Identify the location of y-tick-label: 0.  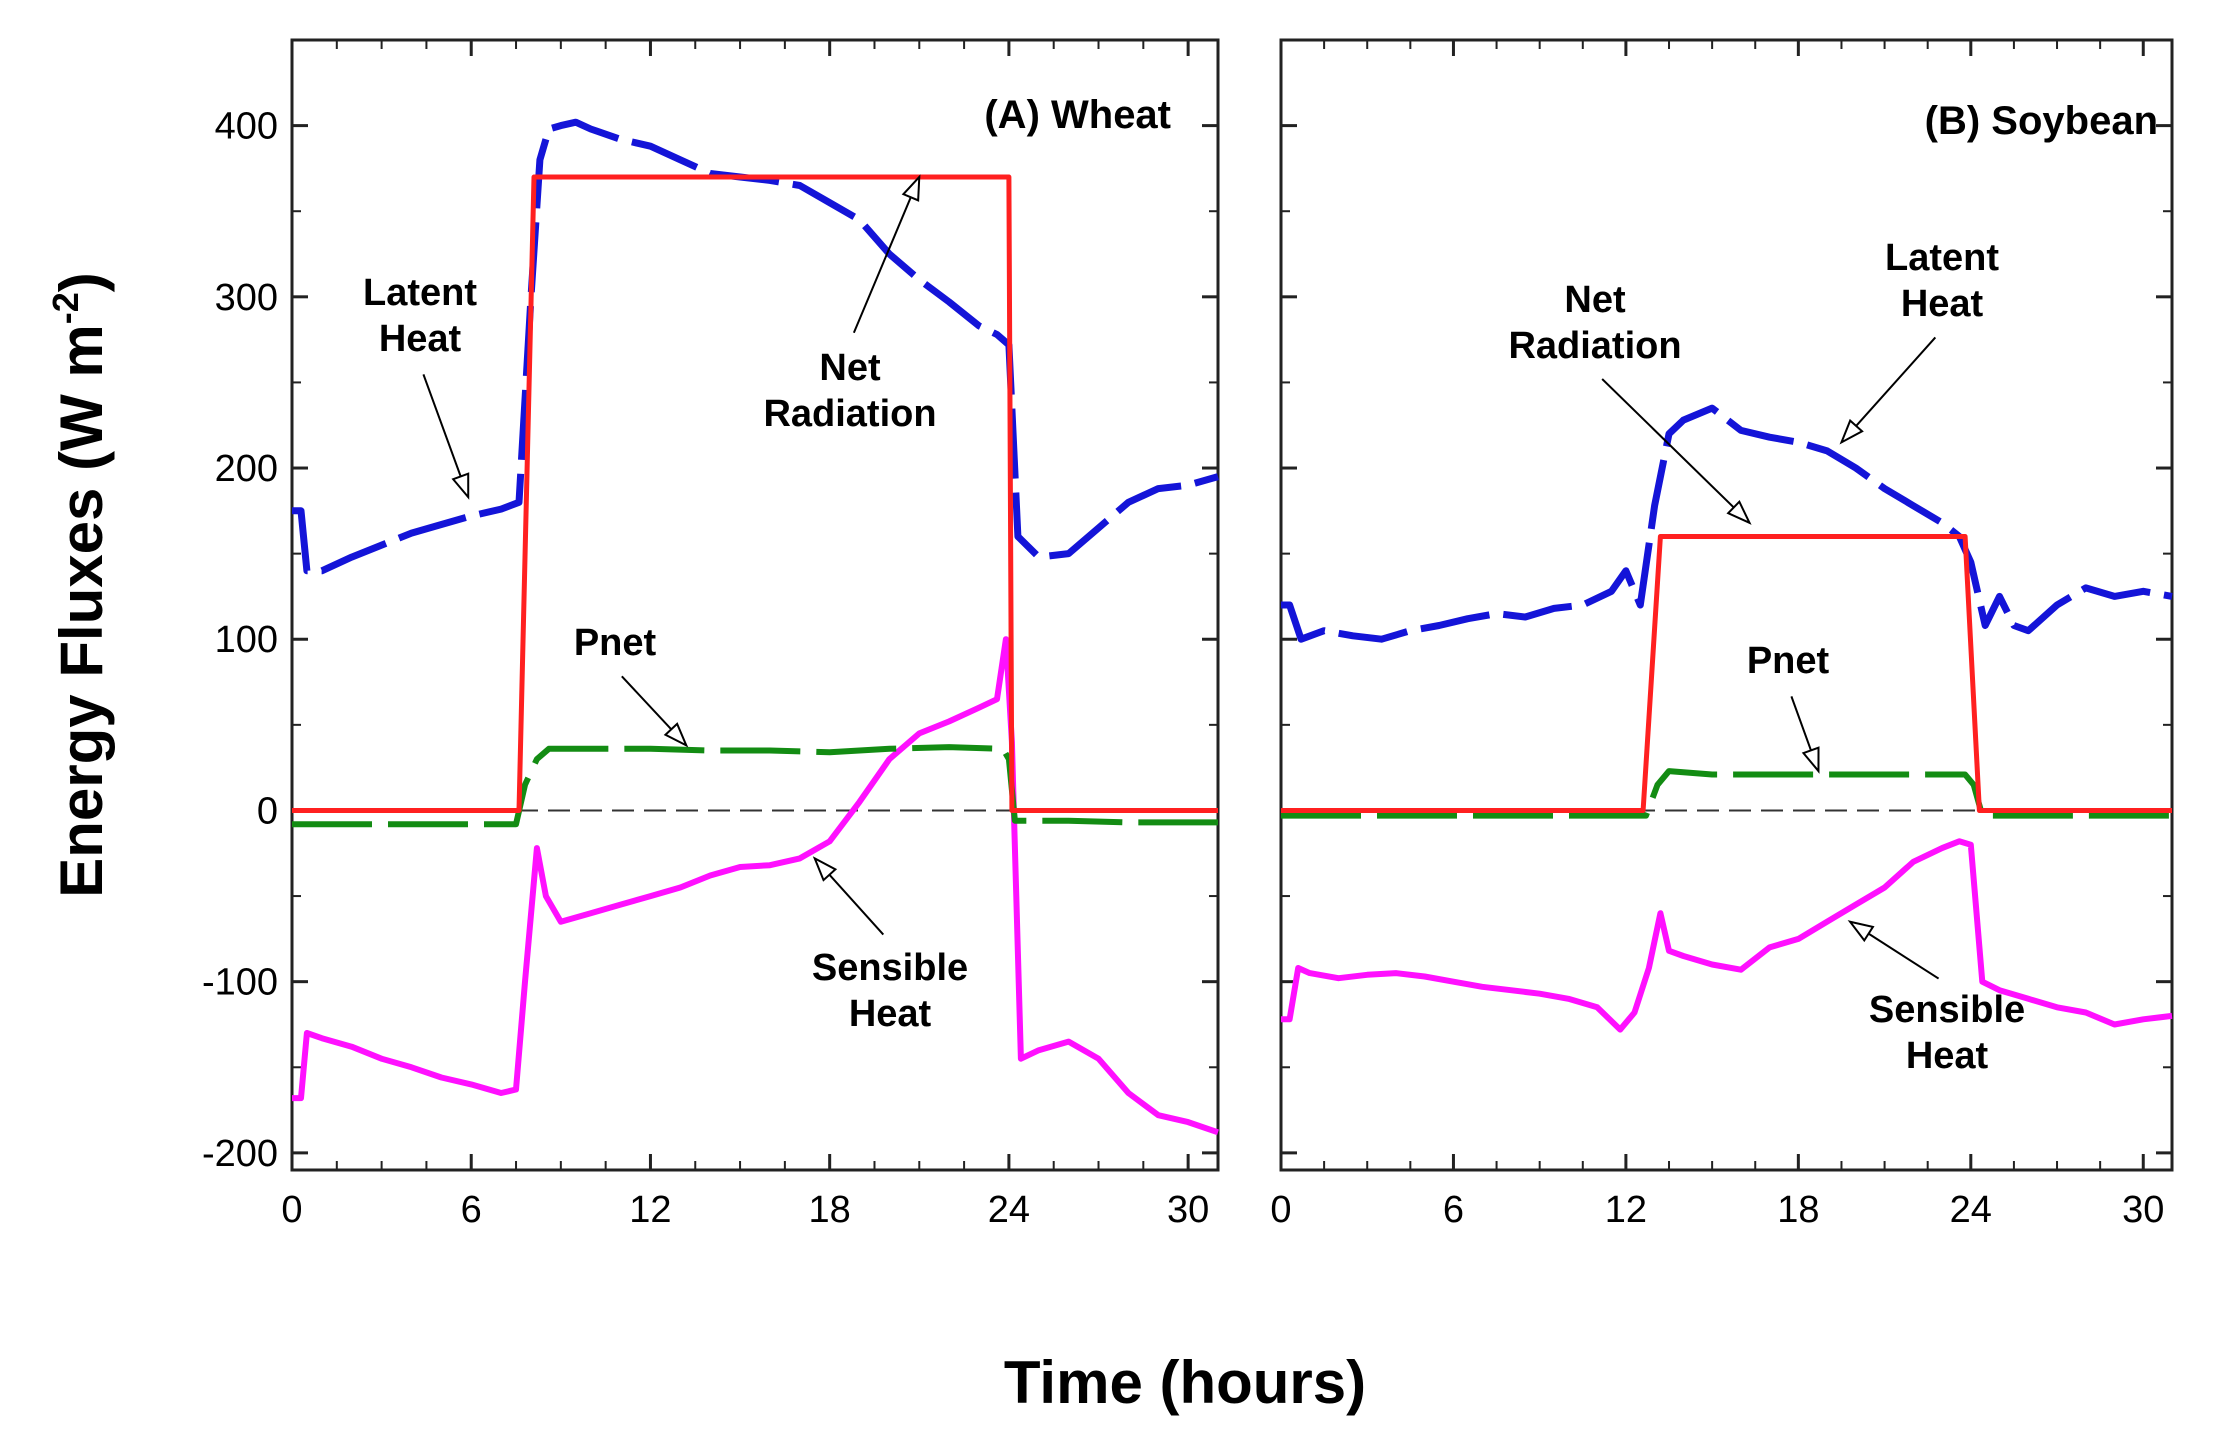
(267, 811).